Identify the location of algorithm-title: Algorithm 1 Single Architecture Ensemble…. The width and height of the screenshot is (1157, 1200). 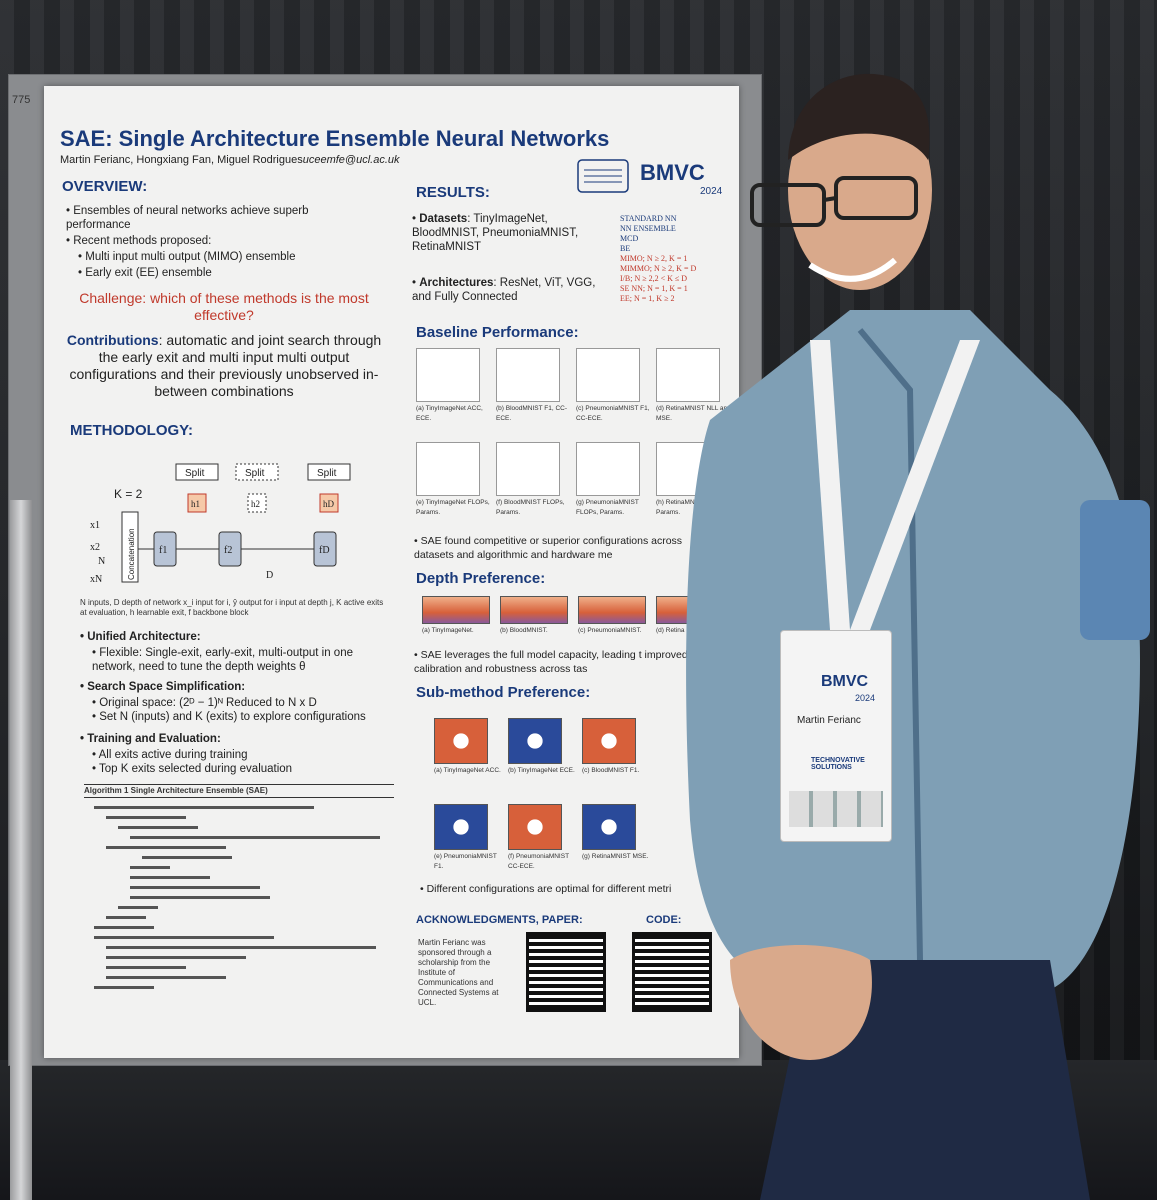
(176, 790).